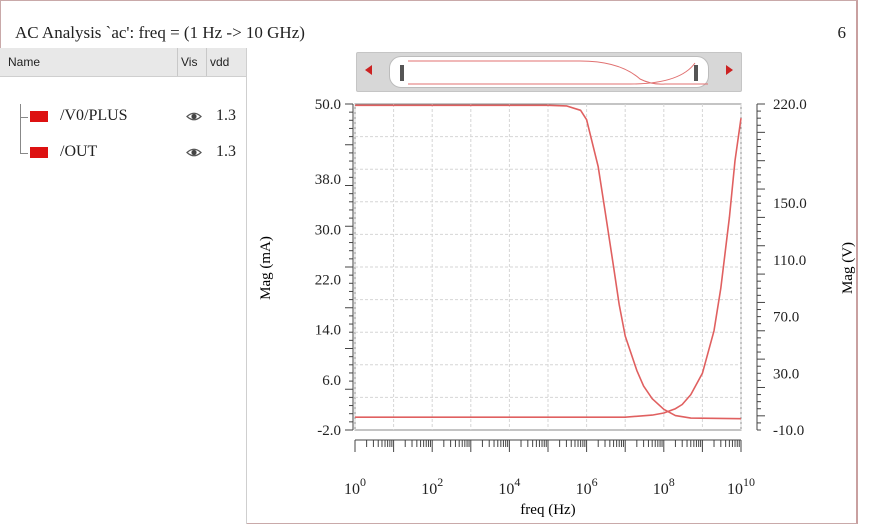 This screenshot has width=872, height=532. What do you see at coordinates (788, 431) in the screenshot?
I see `y-tick-label-right: -10.0` at bounding box center [788, 431].